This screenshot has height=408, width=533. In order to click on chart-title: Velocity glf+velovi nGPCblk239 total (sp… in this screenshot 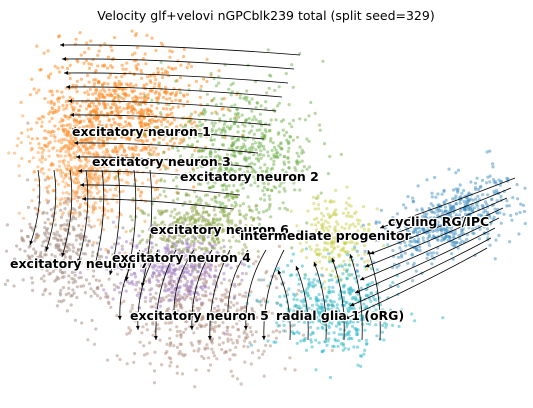, I will do `click(265, 15)`.